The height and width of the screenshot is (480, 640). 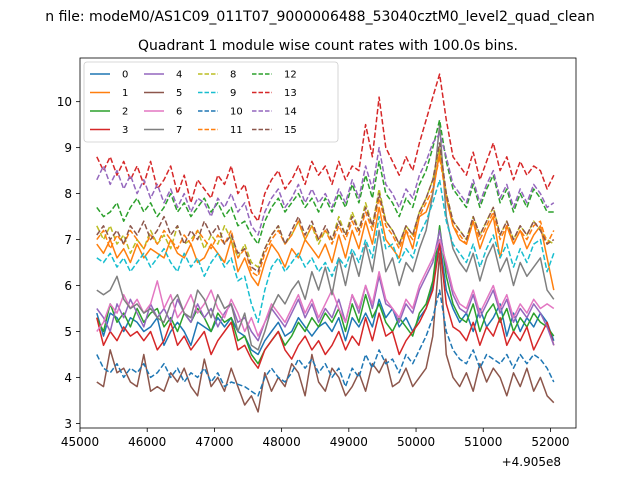 What do you see at coordinates (68, 286) in the screenshot?
I see `y-tick-label: 6` at bounding box center [68, 286].